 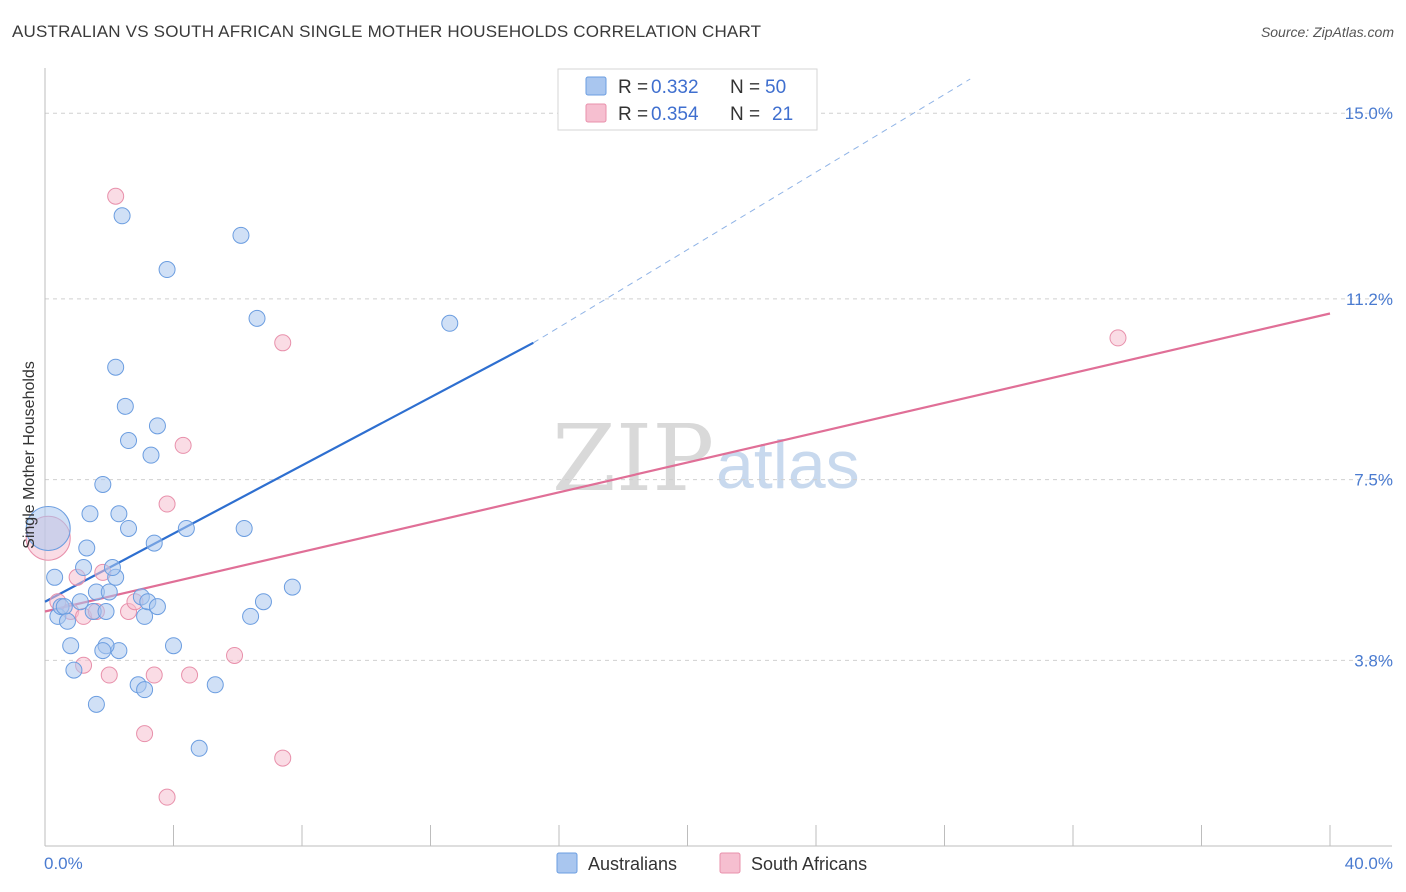 What do you see at coordinates (1373, 480) in the screenshot?
I see `y-tick-label: 7.5%` at bounding box center [1373, 480].